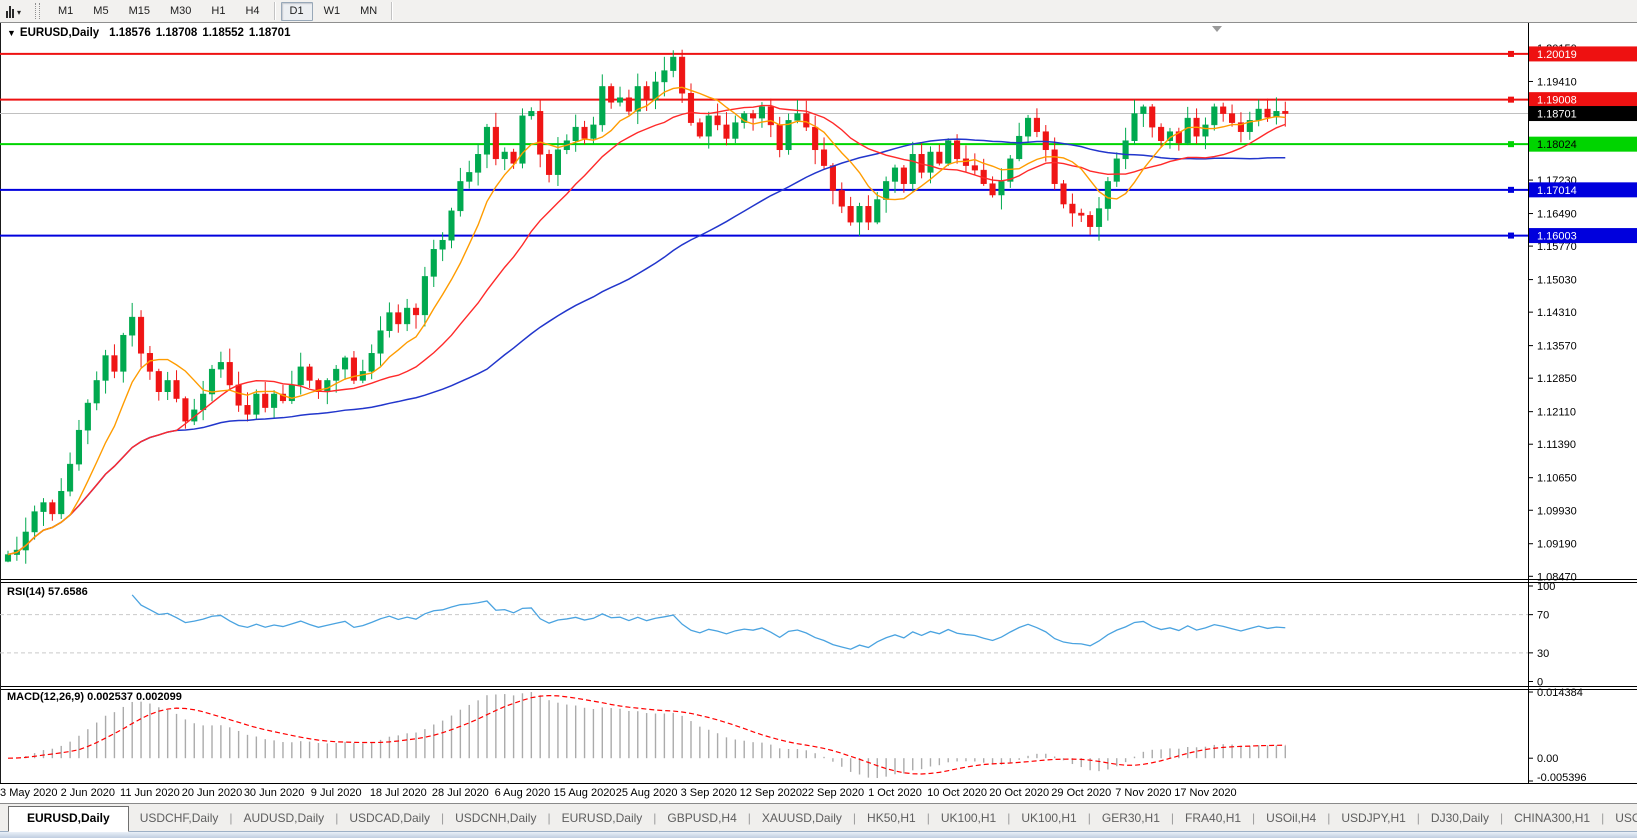  I want to click on time-axis-label: 9 Jul 2020, so click(336, 793).